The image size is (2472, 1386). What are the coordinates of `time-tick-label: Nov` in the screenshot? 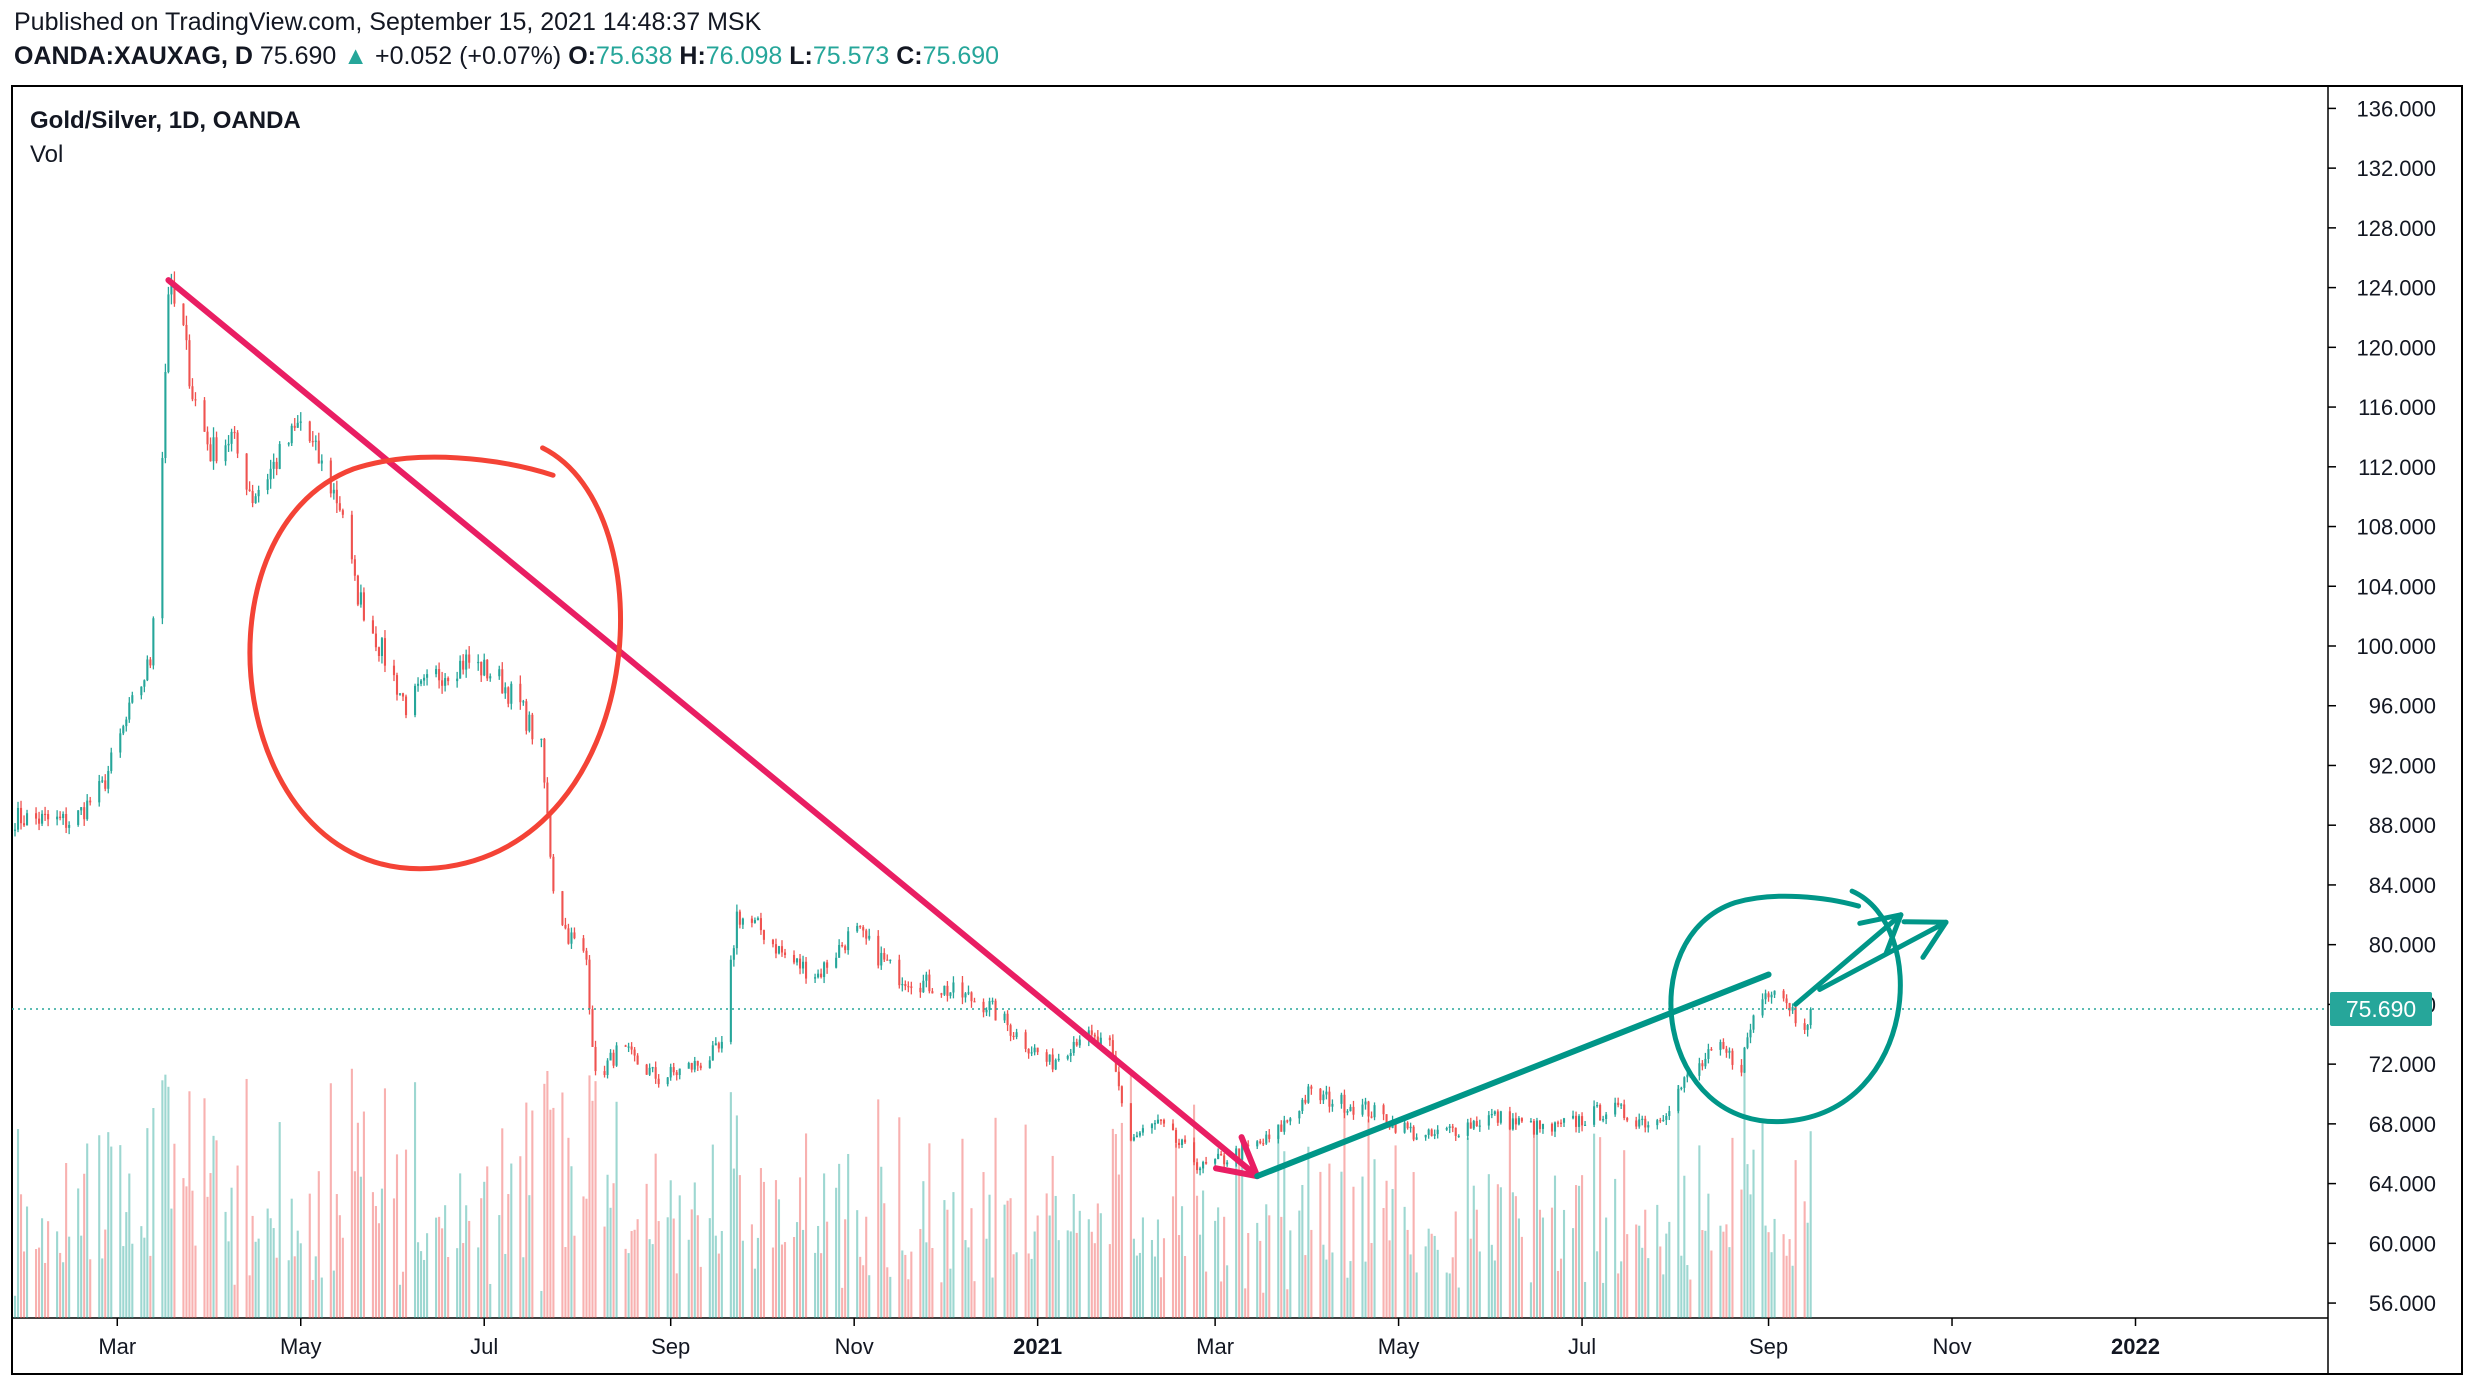 It's located at (1951, 1346).